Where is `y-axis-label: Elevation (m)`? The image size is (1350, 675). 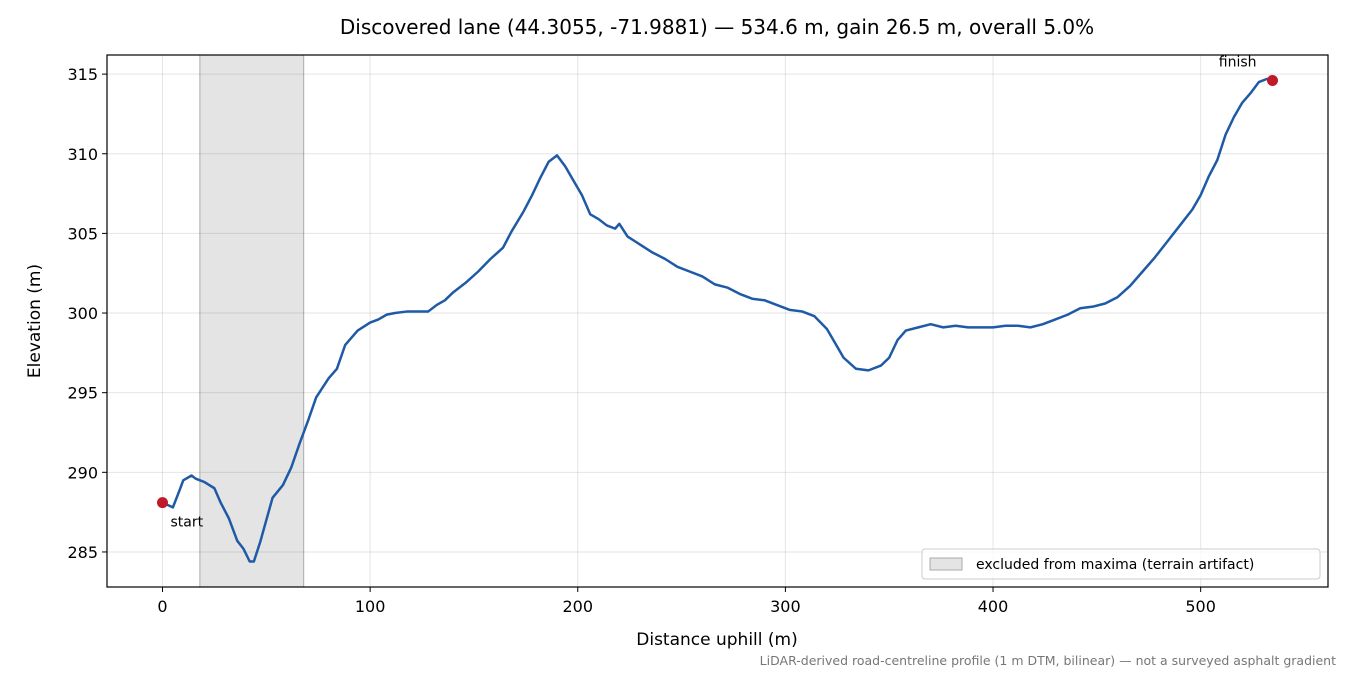
y-axis-label: Elevation (m) is located at coordinates (35, 321).